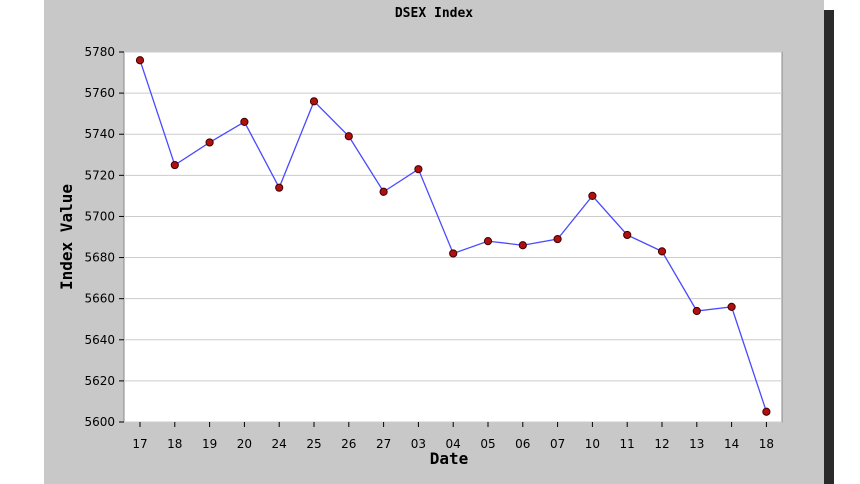 The image size is (860, 484). What do you see at coordinates (434, 13) in the screenshot?
I see `chart-title: DSEX Index` at bounding box center [434, 13].